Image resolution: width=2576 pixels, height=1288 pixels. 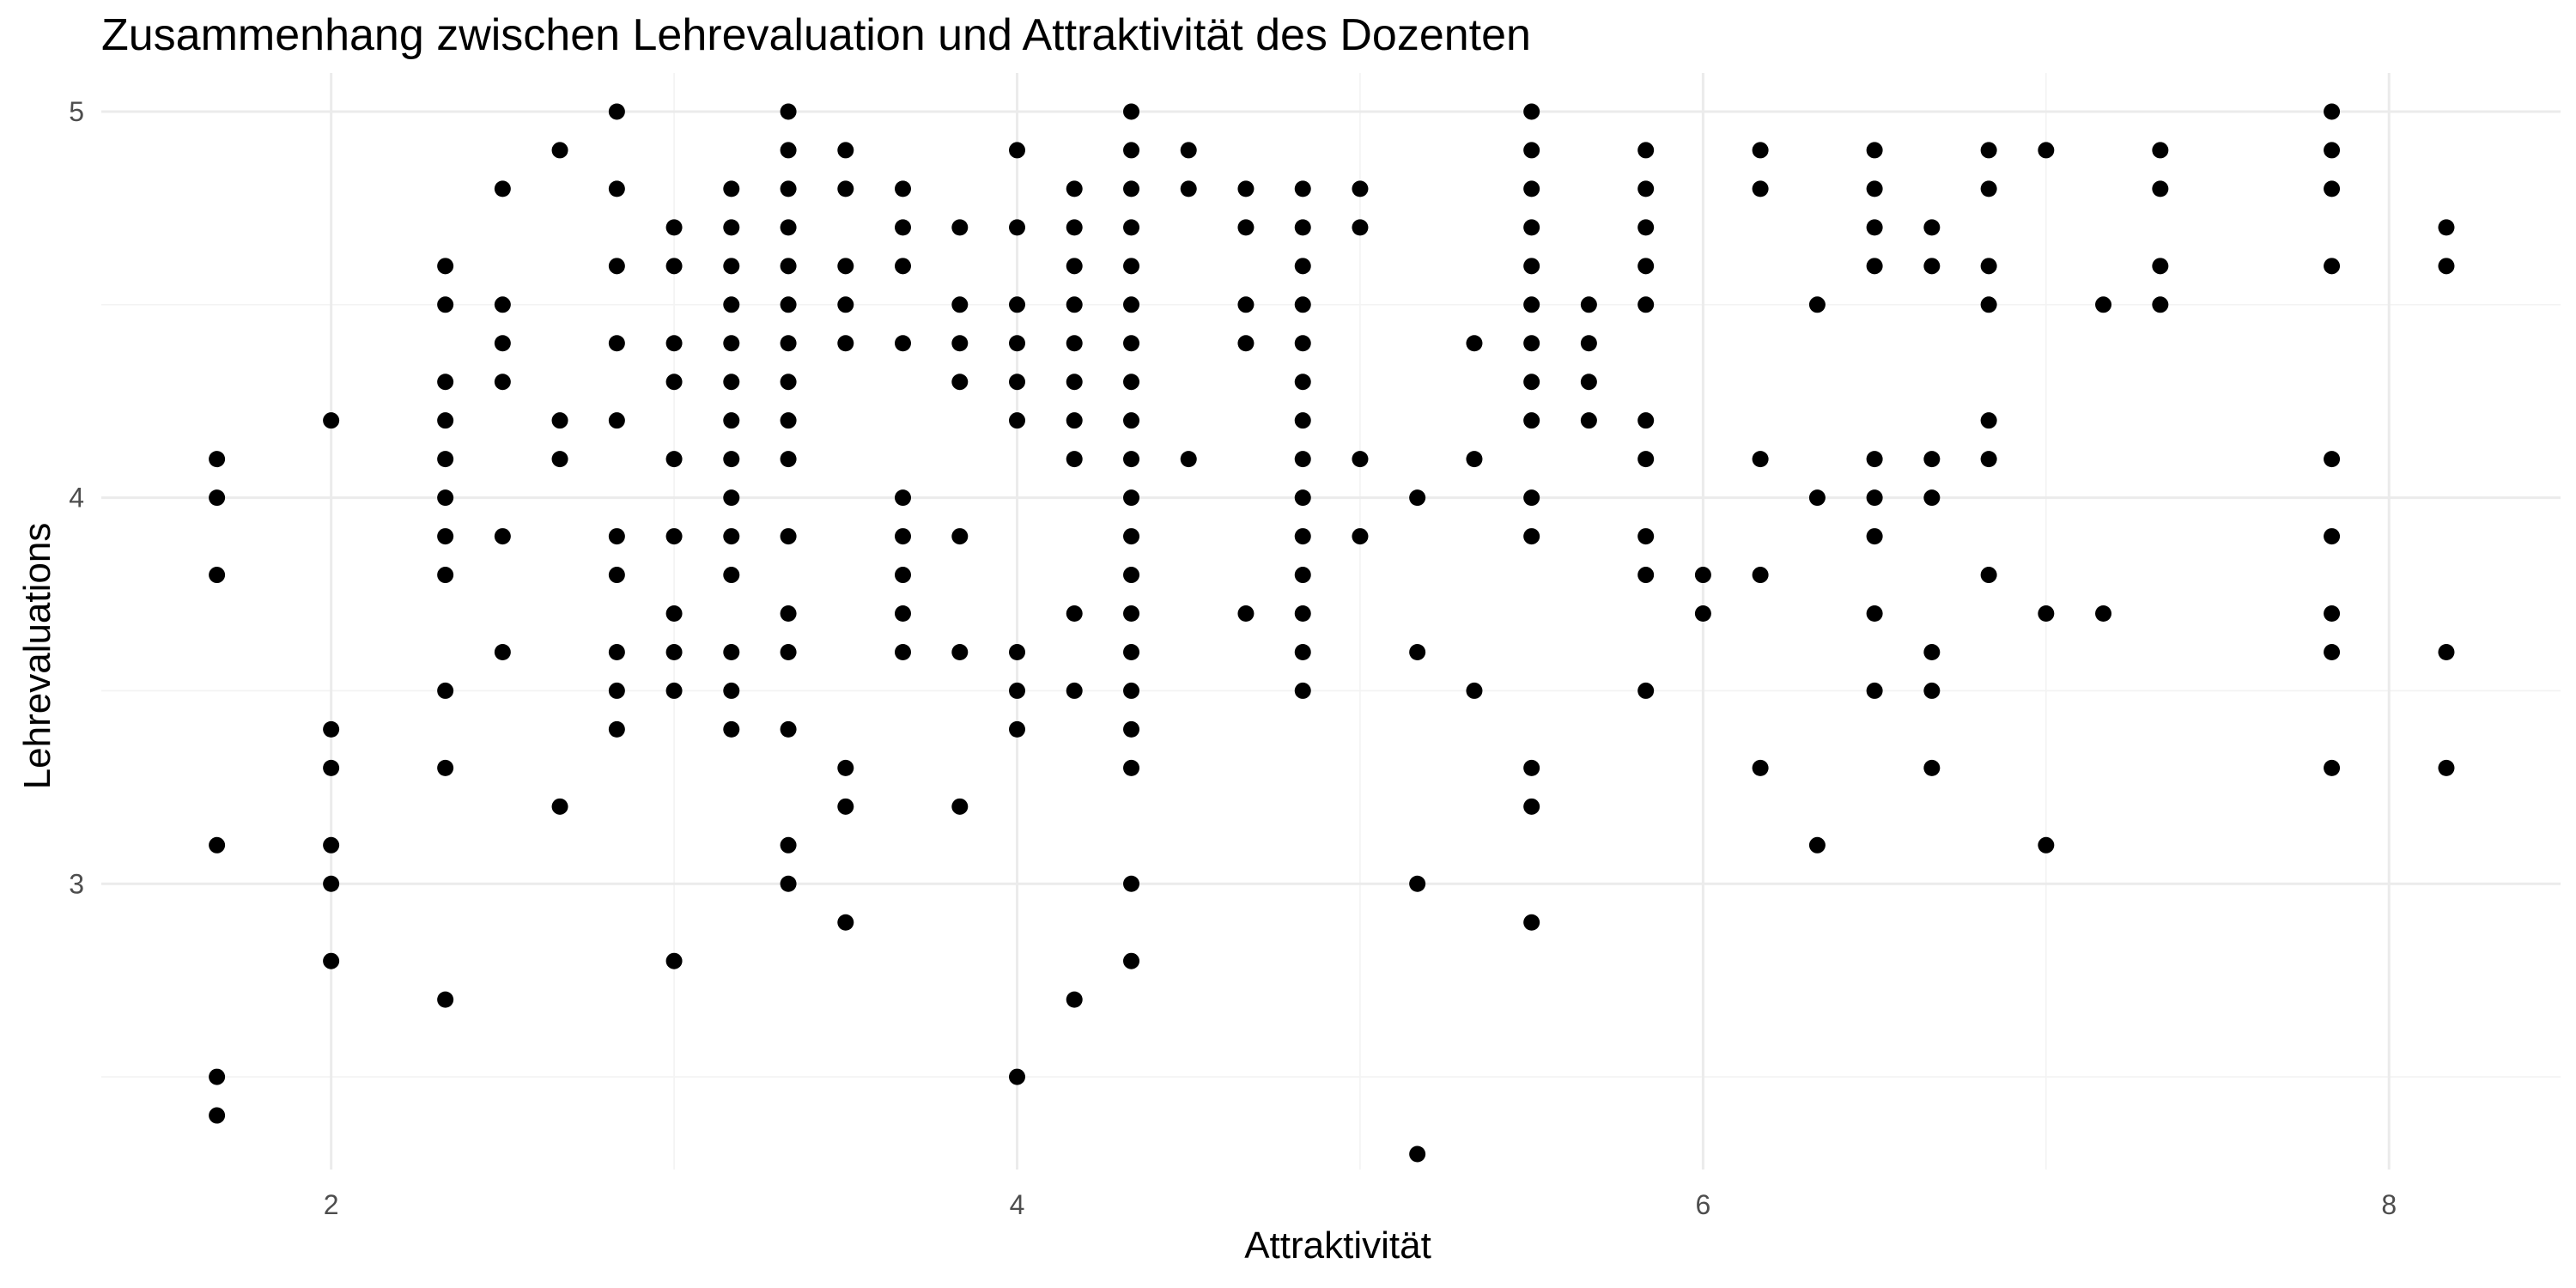 I want to click on x-tick-label: 6, so click(x=1703, y=1204).